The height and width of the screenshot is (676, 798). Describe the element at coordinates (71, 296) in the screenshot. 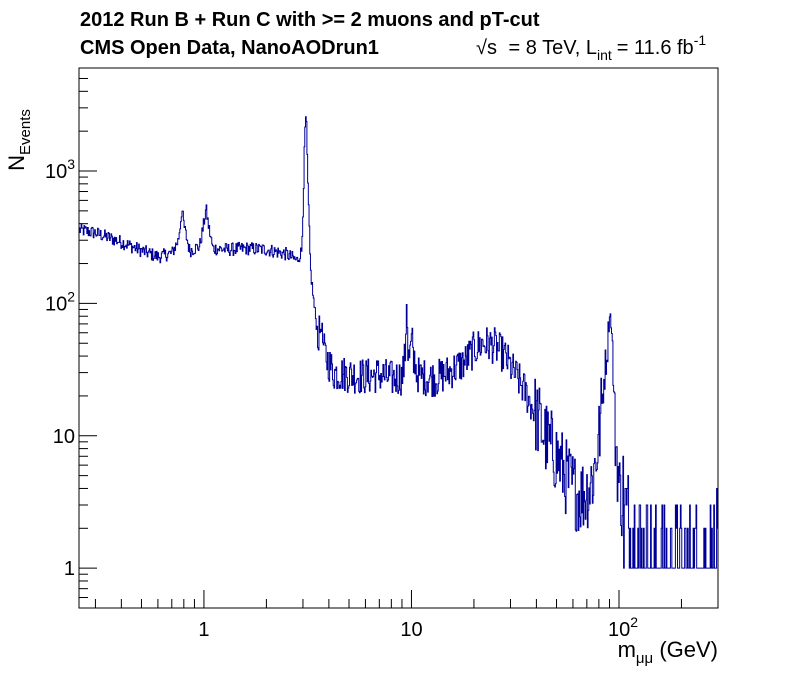

I see `y-tick-label-exponent: 2` at that location.